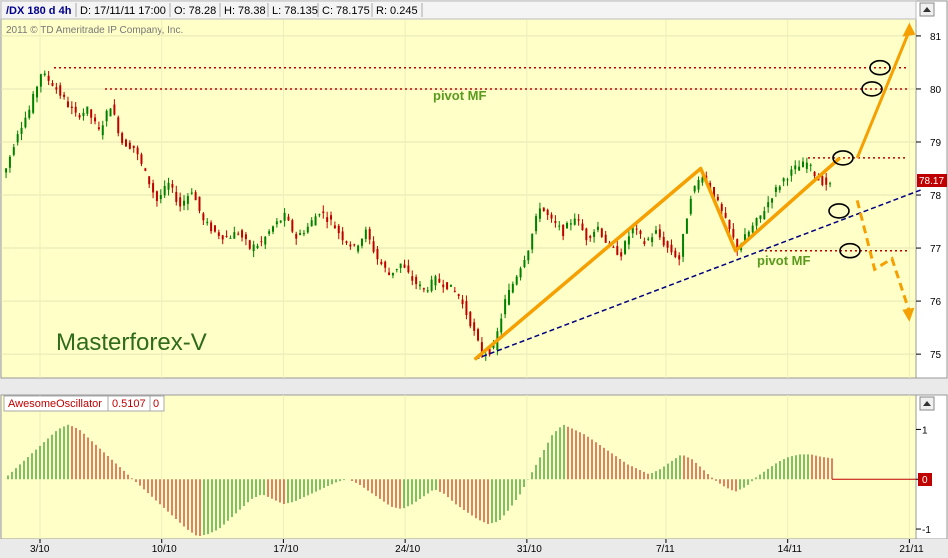 Image resolution: width=948 pixels, height=558 pixels. What do you see at coordinates (195, 11) in the screenshot?
I see `open-value: O: 78.28` at bounding box center [195, 11].